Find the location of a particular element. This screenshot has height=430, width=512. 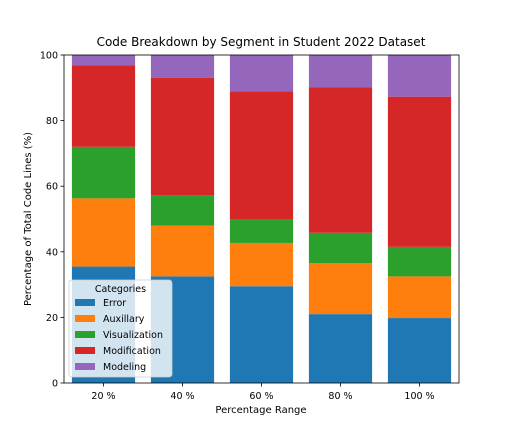

x-axis-ticks: 20 % 40 % 60 % 80 % 100 % is located at coordinates (263, 392).